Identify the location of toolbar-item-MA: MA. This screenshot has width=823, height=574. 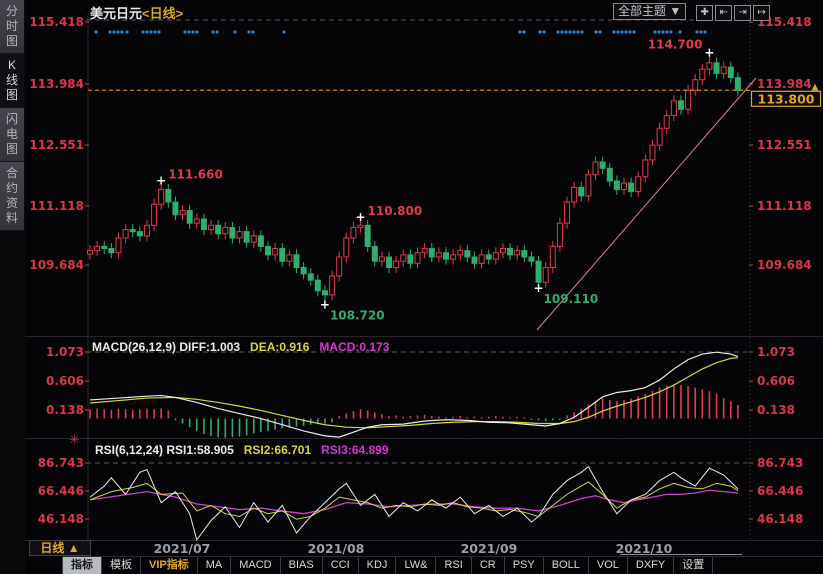
(215, 565).